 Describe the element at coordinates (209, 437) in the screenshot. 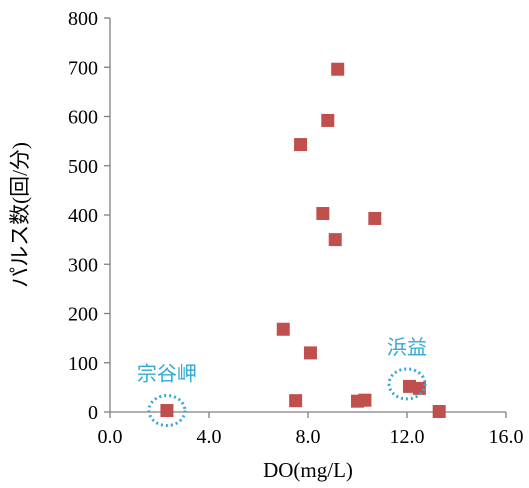

I see `x-tick-label: 4.0` at that location.